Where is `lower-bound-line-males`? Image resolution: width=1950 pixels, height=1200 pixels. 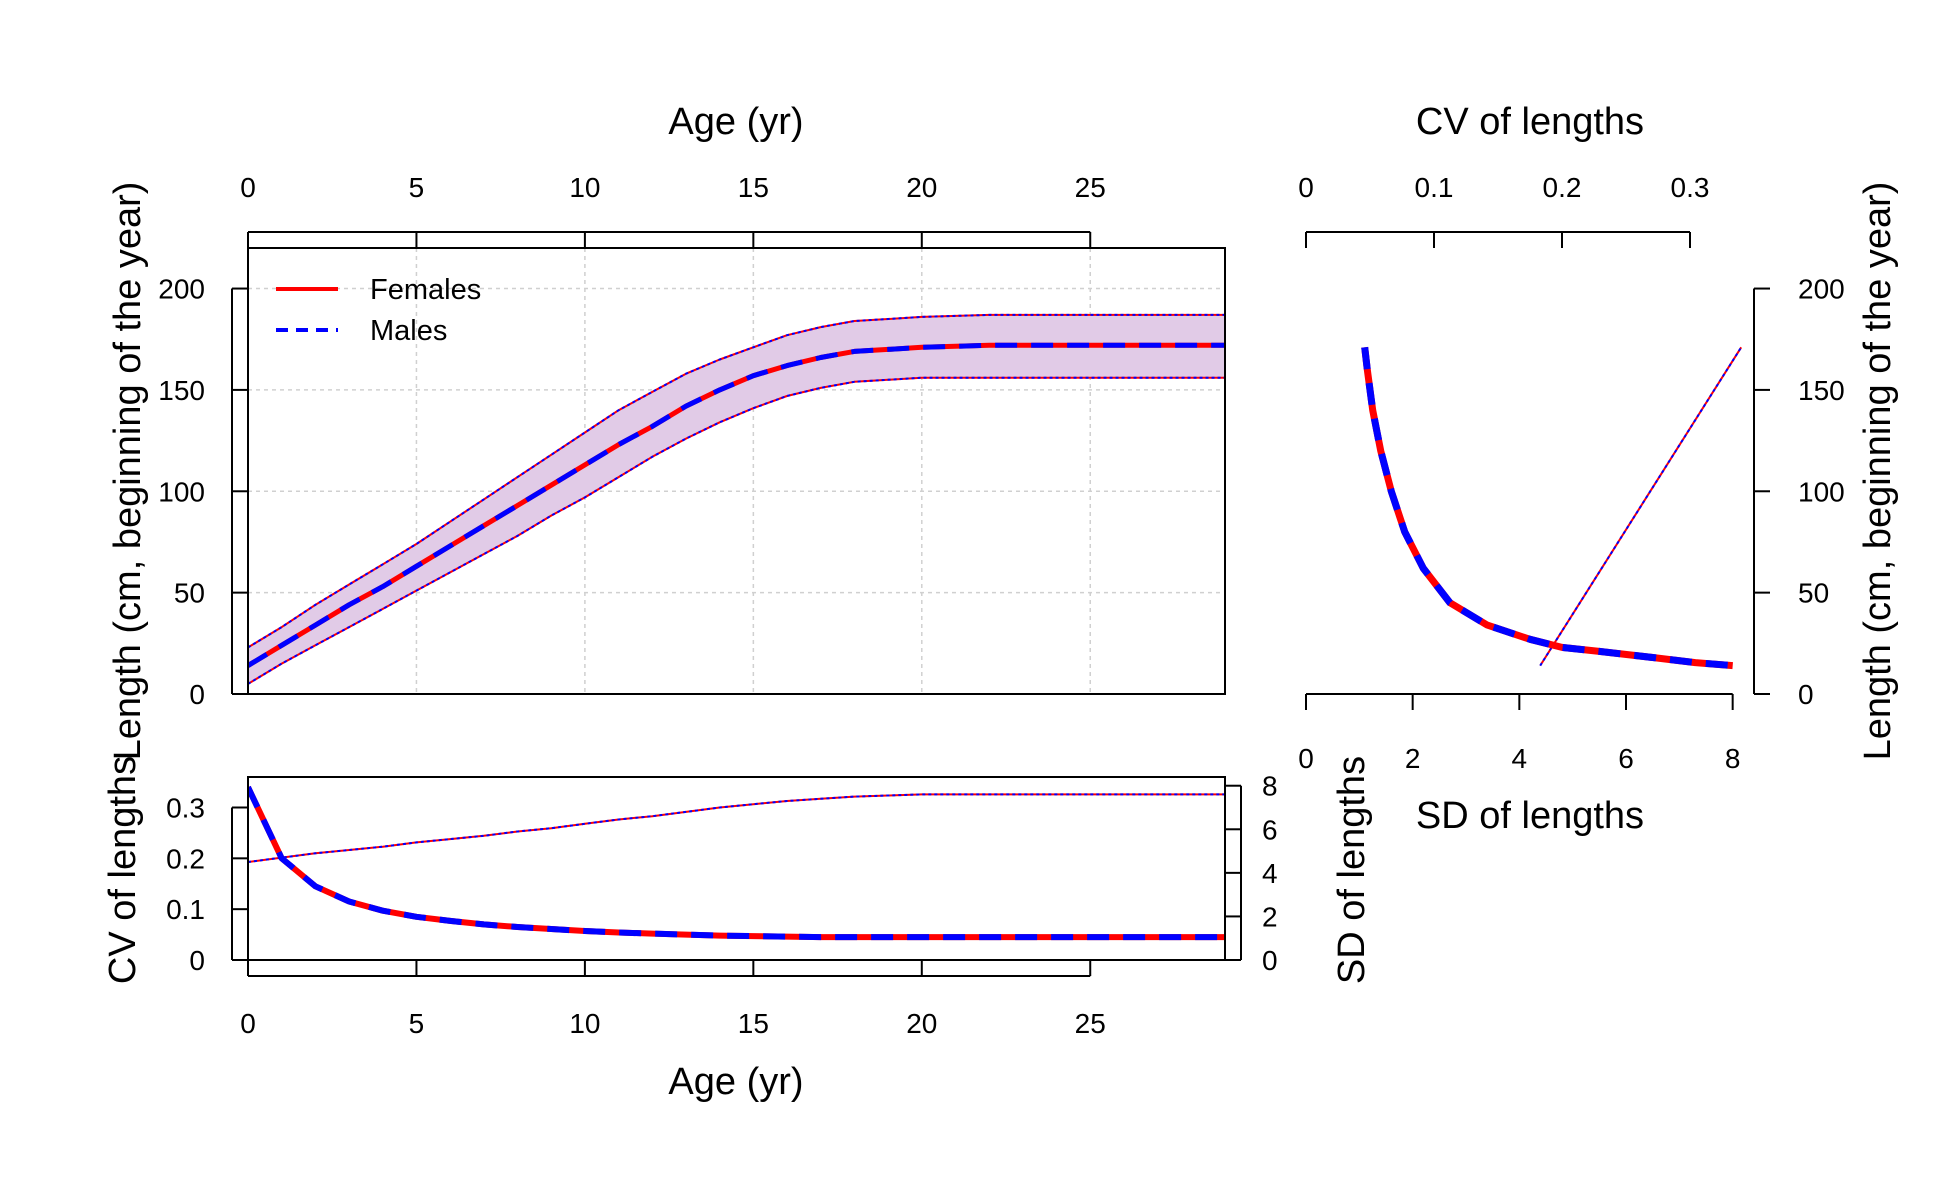
lower-bound-line-males is located at coordinates (736, 530).